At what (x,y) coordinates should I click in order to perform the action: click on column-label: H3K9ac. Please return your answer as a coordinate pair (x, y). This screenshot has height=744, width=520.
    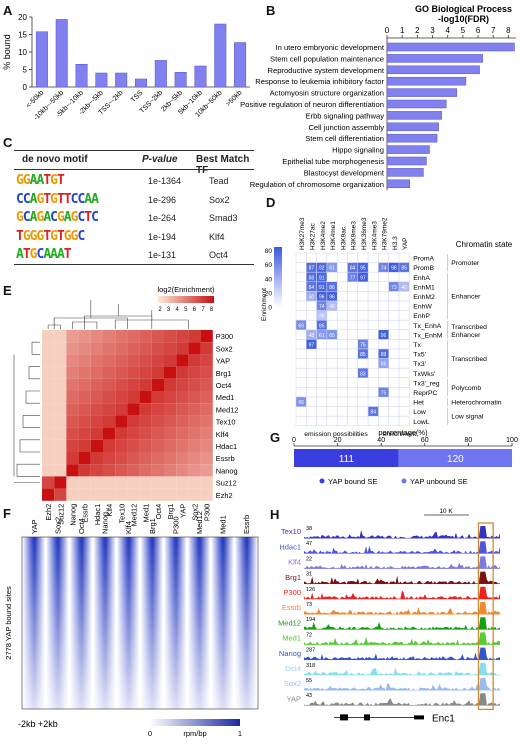
    Looking at the image, I should click on (343, 238).